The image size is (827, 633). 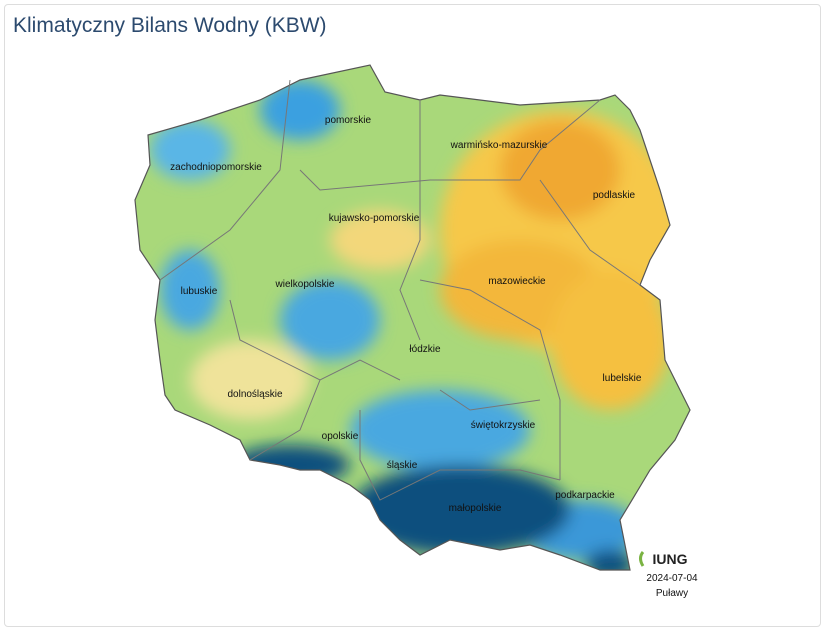 I want to click on region-label: lubelskie, so click(x=622, y=378).